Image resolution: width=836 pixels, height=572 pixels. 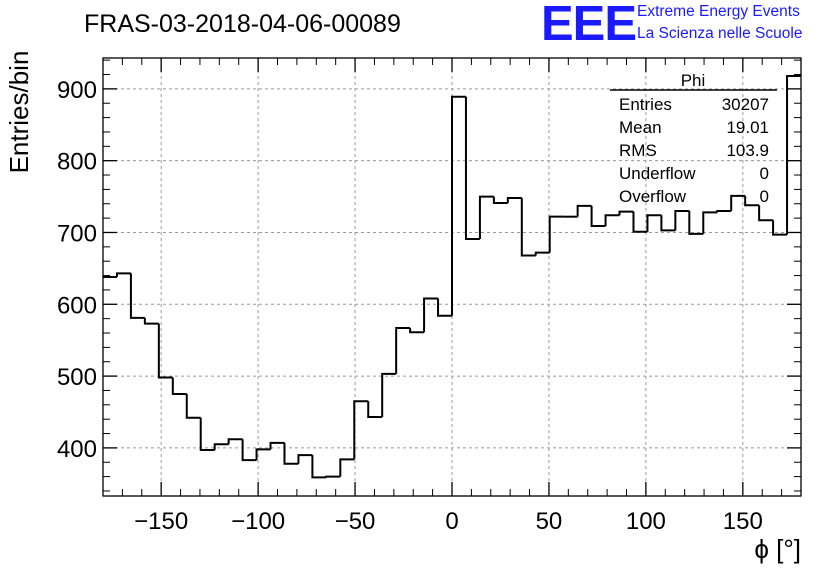 I want to click on y-tick-label-4: 800, so click(x=77, y=162).